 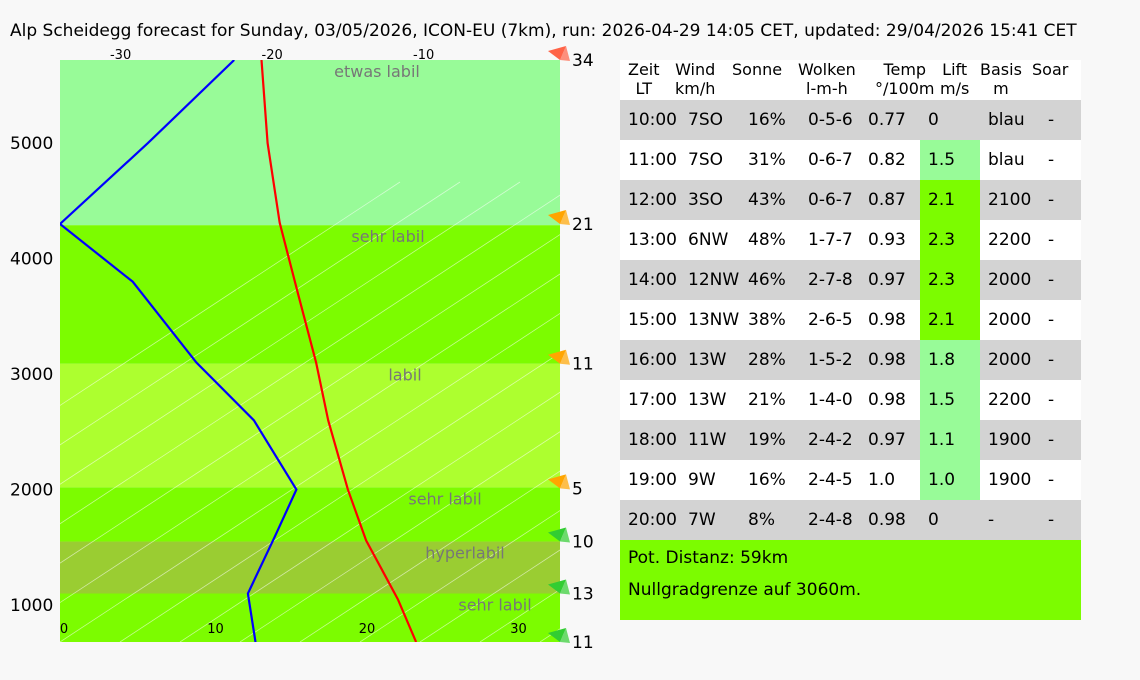 What do you see at coordinates (571, 349) in the screenshot?
I see `wind-markers: 11 13 10 5 11 21 34` at bounding box center [571, 349].